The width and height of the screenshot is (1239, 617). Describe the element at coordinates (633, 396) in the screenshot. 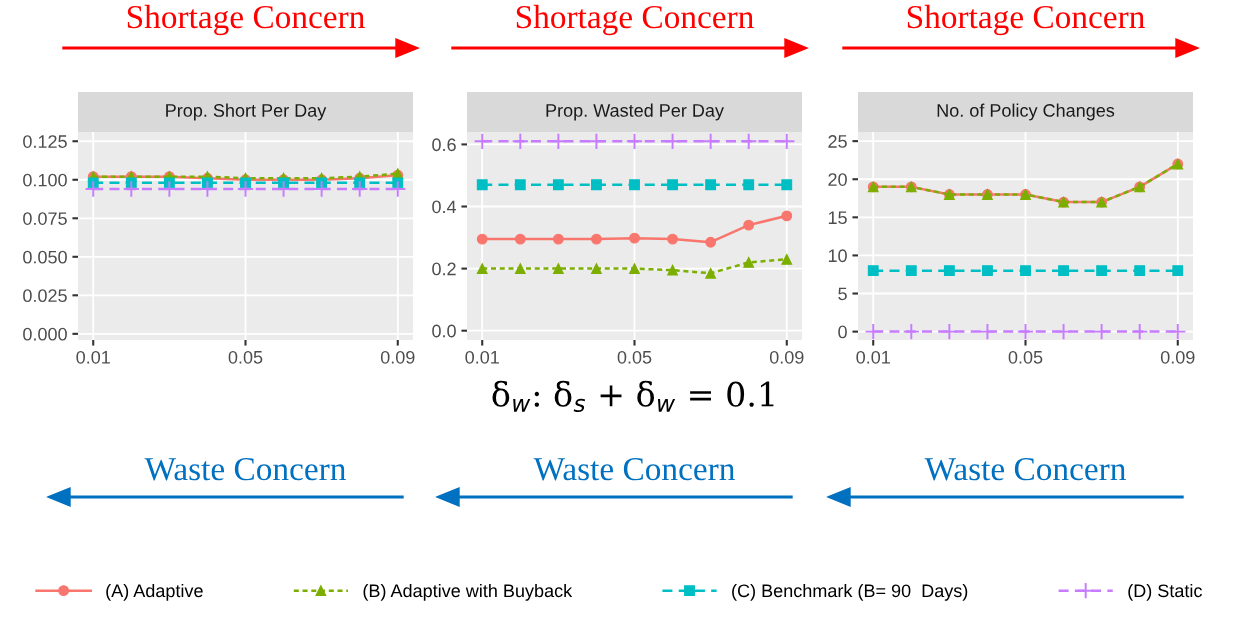

I see `x-axis-title: δ$_{w}$: δ$_{s}$ + δ$_{w}$ = 0.1` at that location.